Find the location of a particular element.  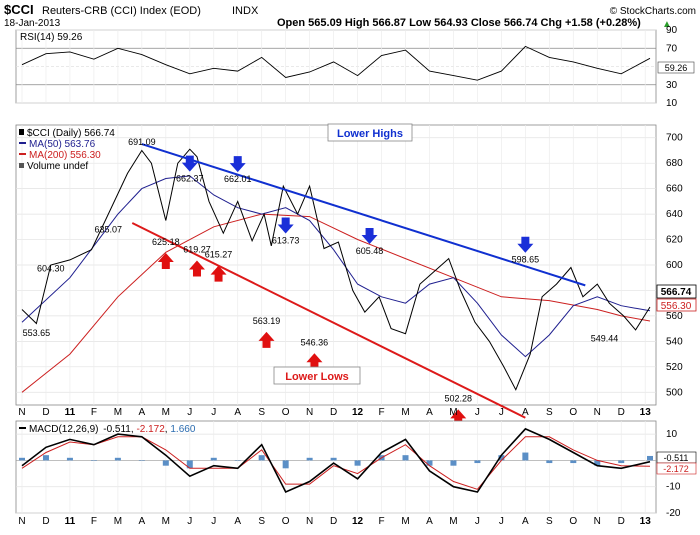

trough-label: 546.36 is located at coordinates (315, 342).